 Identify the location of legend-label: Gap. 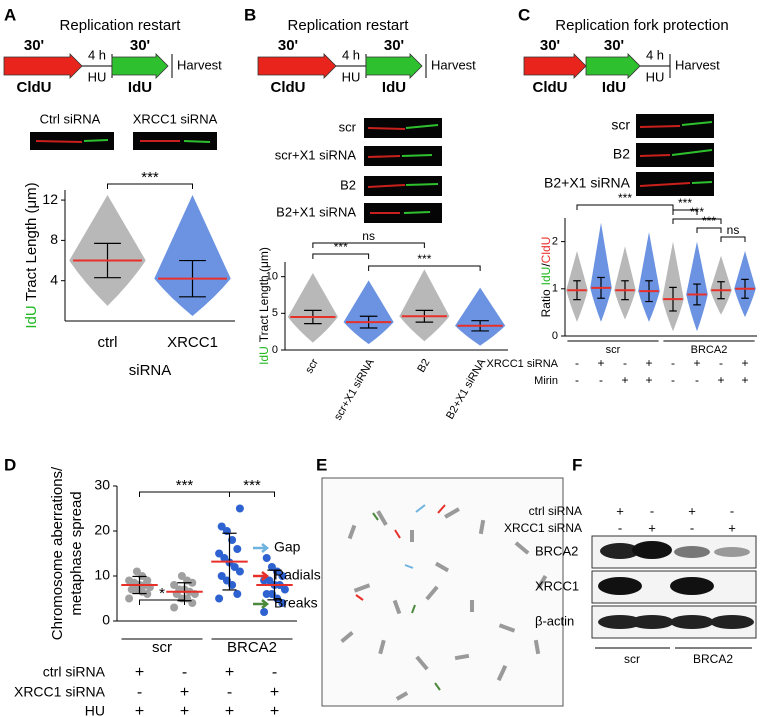
(287, 547).